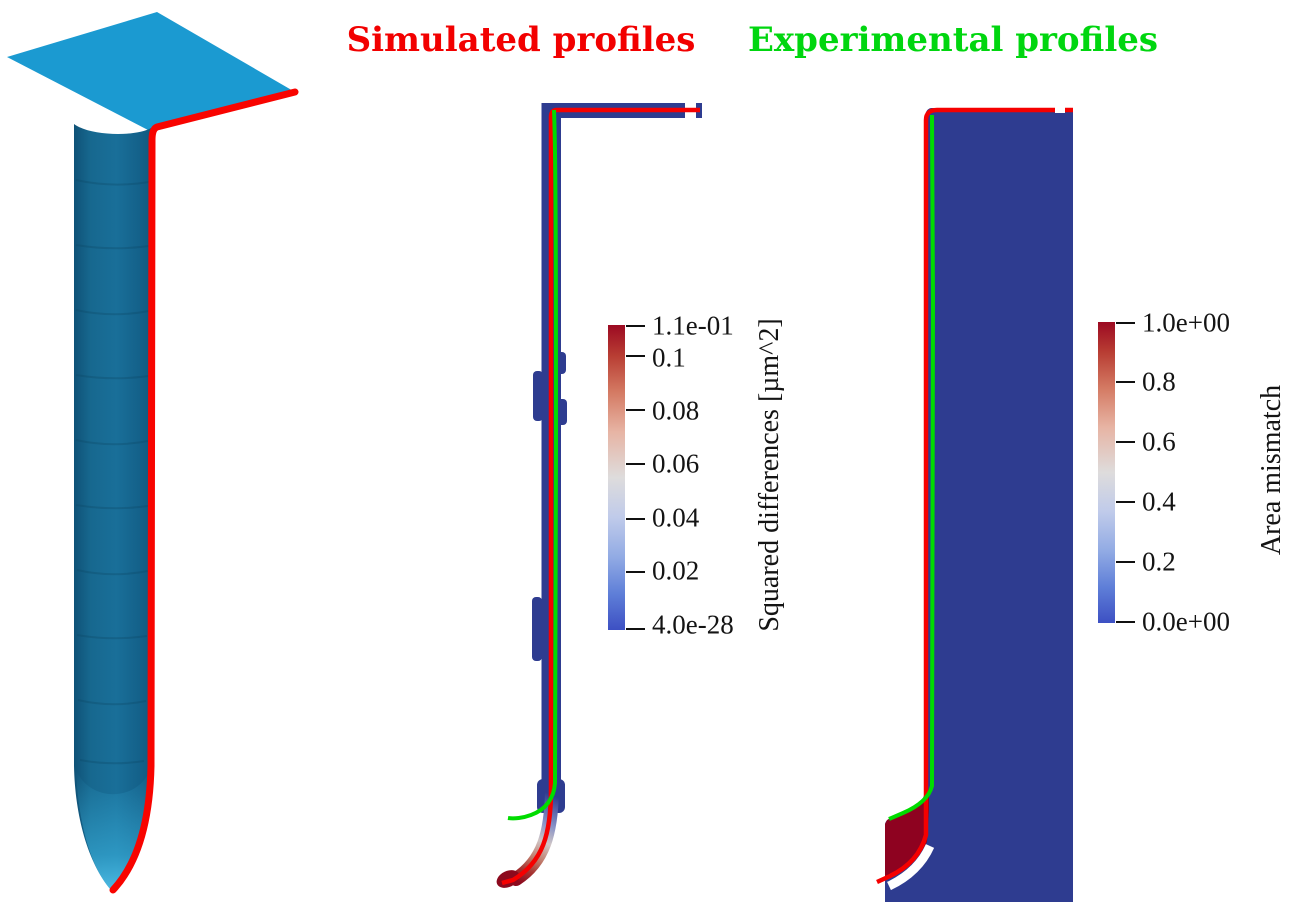 The width and height of the screenshot is (1297, 902). Describe the element at coordinates (1186, 621) in the screenshot. I see `colorbar-tick-label: 0.0e+00` at that location.